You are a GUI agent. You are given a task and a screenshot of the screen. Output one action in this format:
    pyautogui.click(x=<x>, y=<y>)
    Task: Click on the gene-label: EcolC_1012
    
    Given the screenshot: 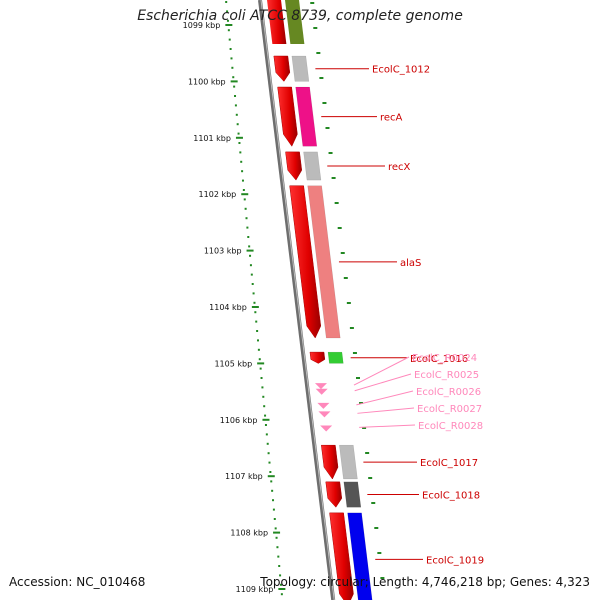 What is the action you would take?
    pyautogui.click(x=401, y=70)
    